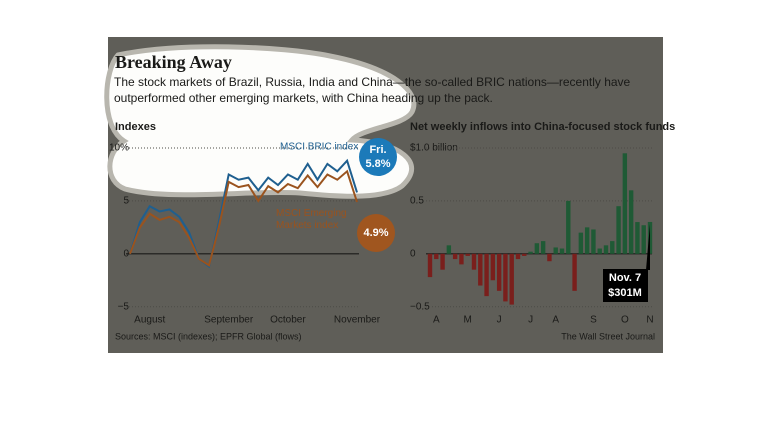  I want to click on x-tick-label: O, so click(625, 320).